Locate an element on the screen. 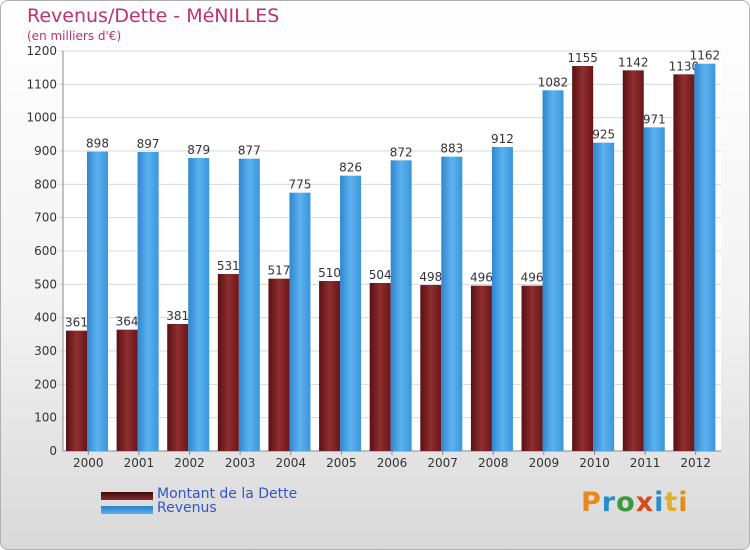  y-tick-label: 300 is located at coordinates (45, 351).